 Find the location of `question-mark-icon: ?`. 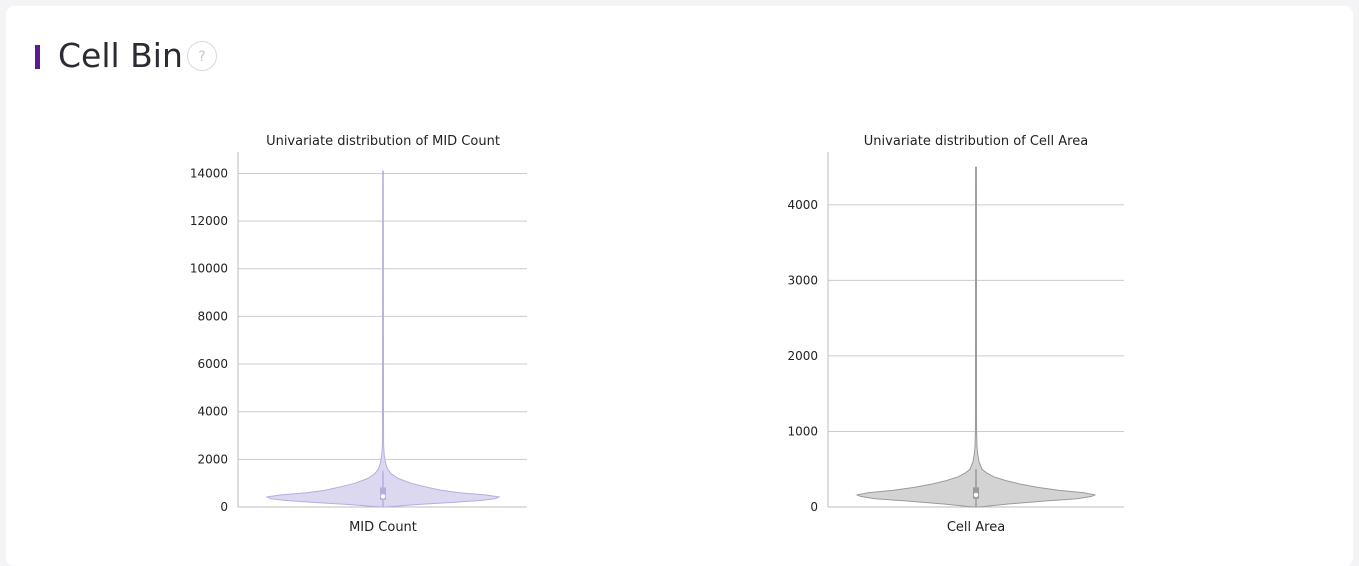

question-mark-icon: ? is located at coordinates (202, 56).